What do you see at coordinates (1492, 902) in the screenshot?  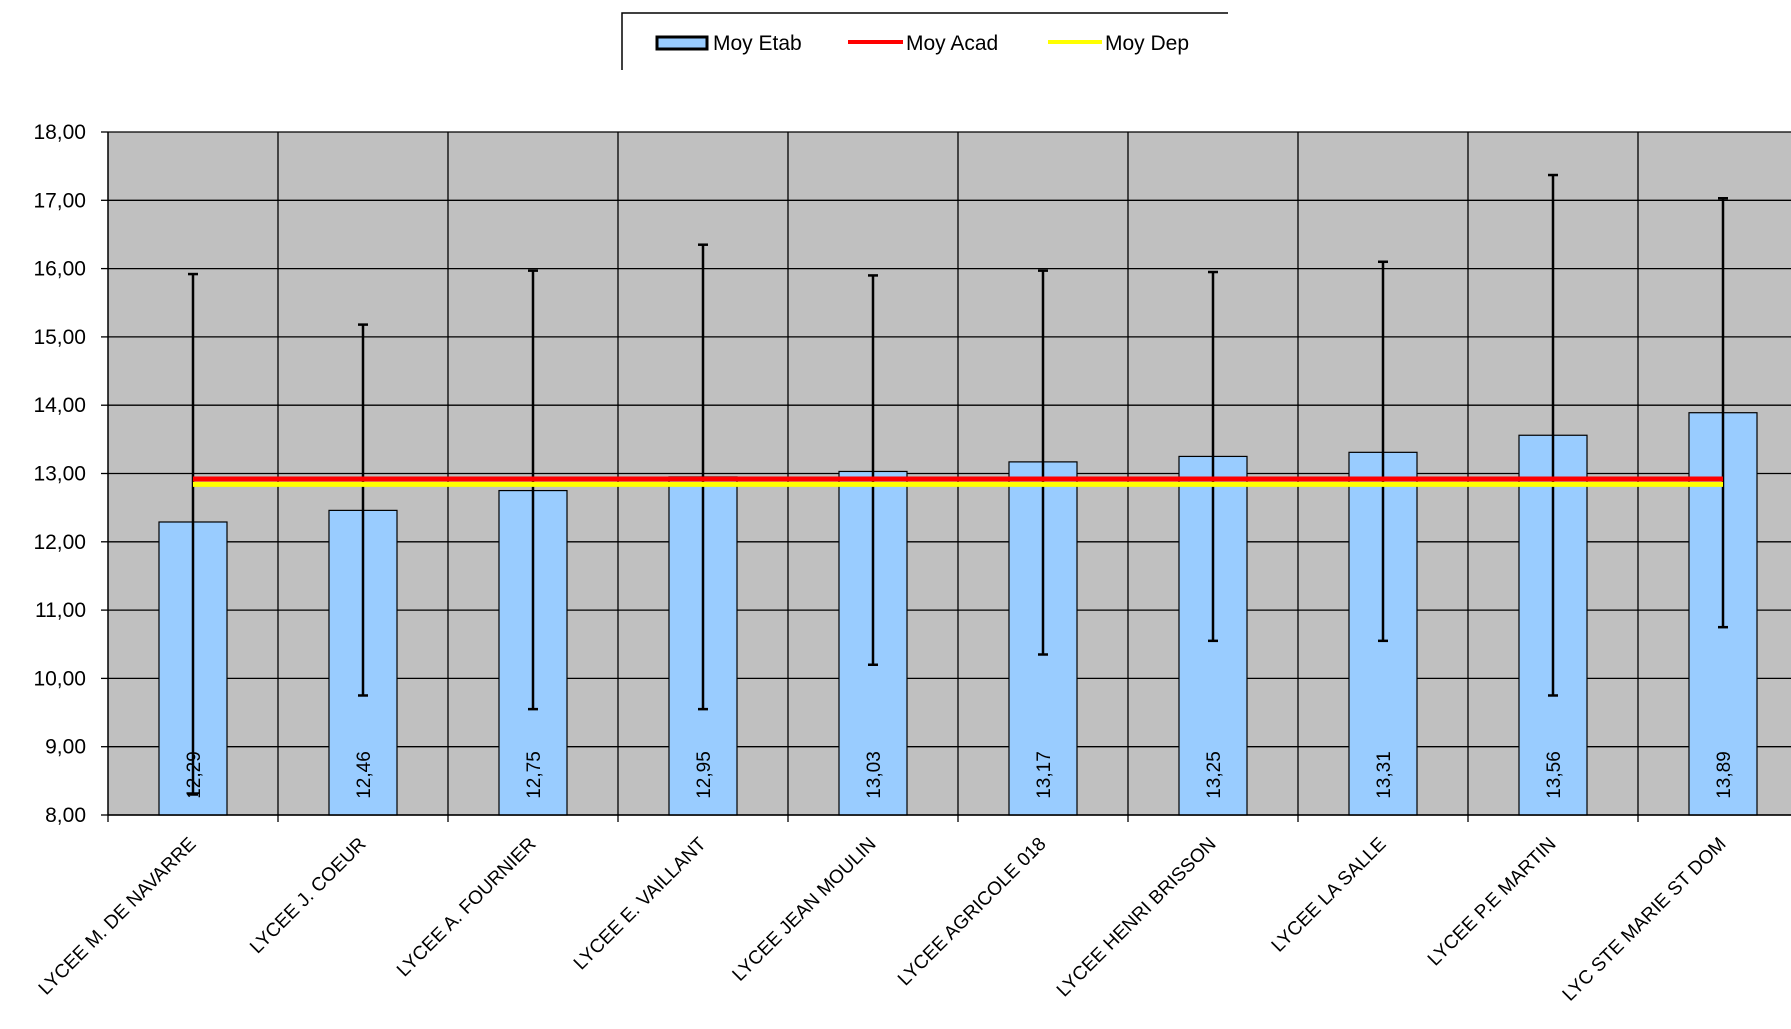 I see `category-label: LYCEE P.E MARTIN` at bounding box center [1492, 902].